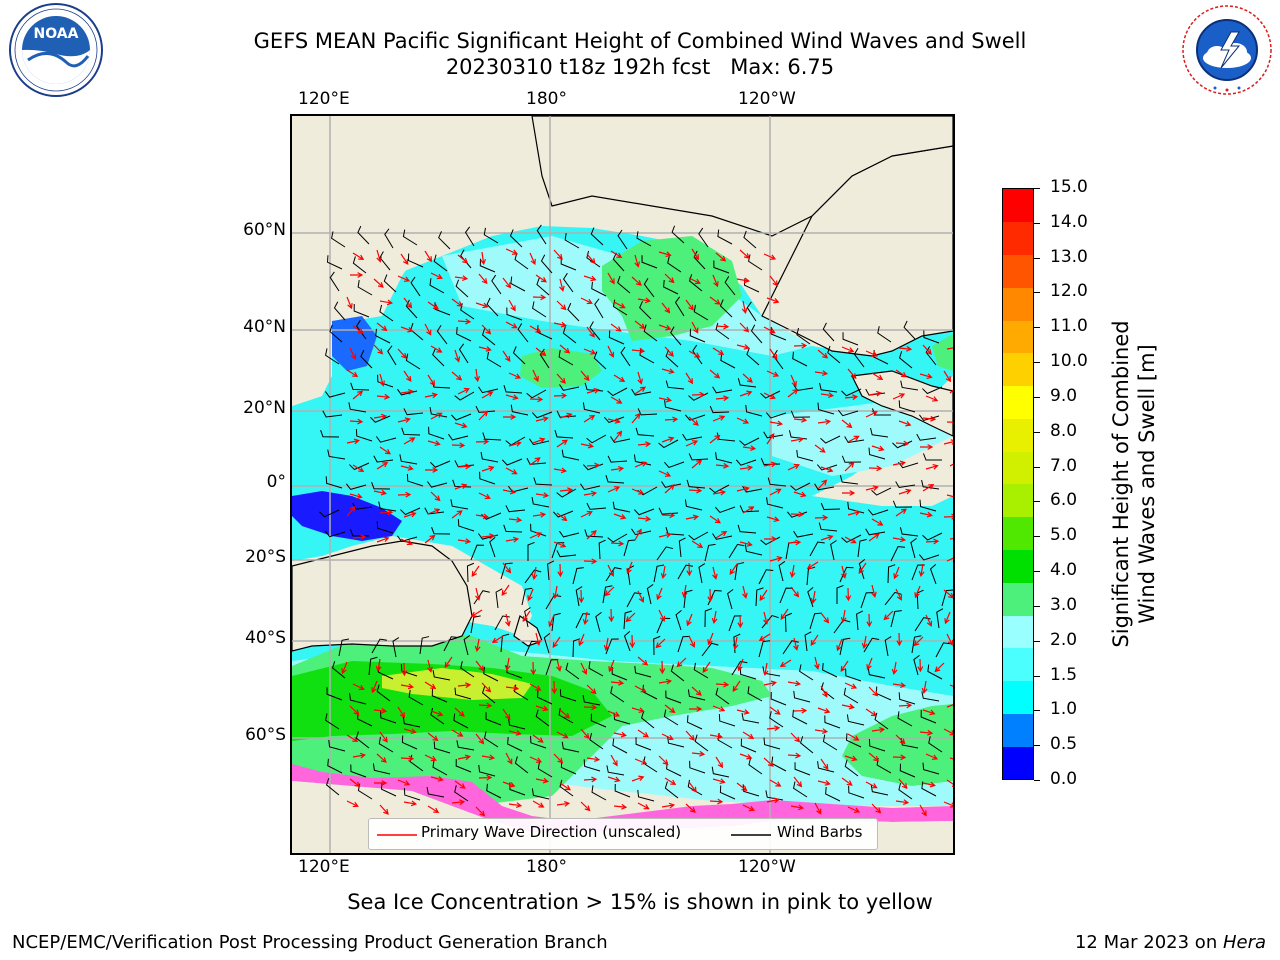 The image size is (1280, 960). I want to click on colorbar-tick-label: 5.0, so click(1064, 535).